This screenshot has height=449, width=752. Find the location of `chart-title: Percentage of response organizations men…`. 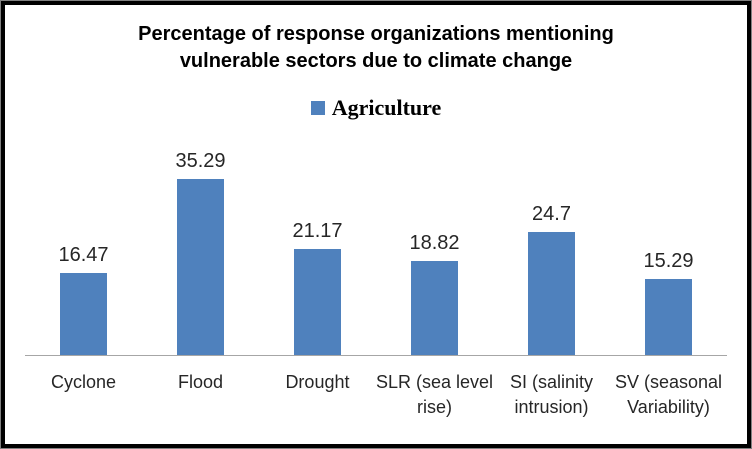

chart-title: Percentage of response organizations men… is located at coordinates (376, 48).